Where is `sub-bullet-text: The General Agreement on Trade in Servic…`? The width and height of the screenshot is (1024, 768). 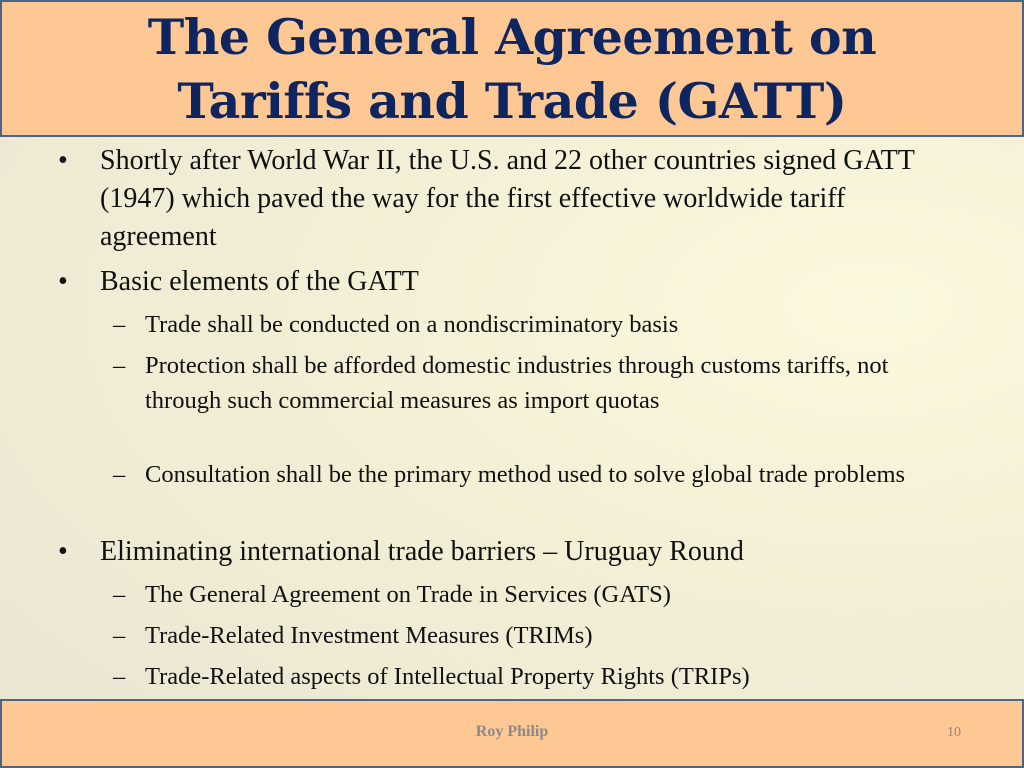 sub-bullet-text: The General Agreement on Trade in Servic… is located at coordinates (408, 594).